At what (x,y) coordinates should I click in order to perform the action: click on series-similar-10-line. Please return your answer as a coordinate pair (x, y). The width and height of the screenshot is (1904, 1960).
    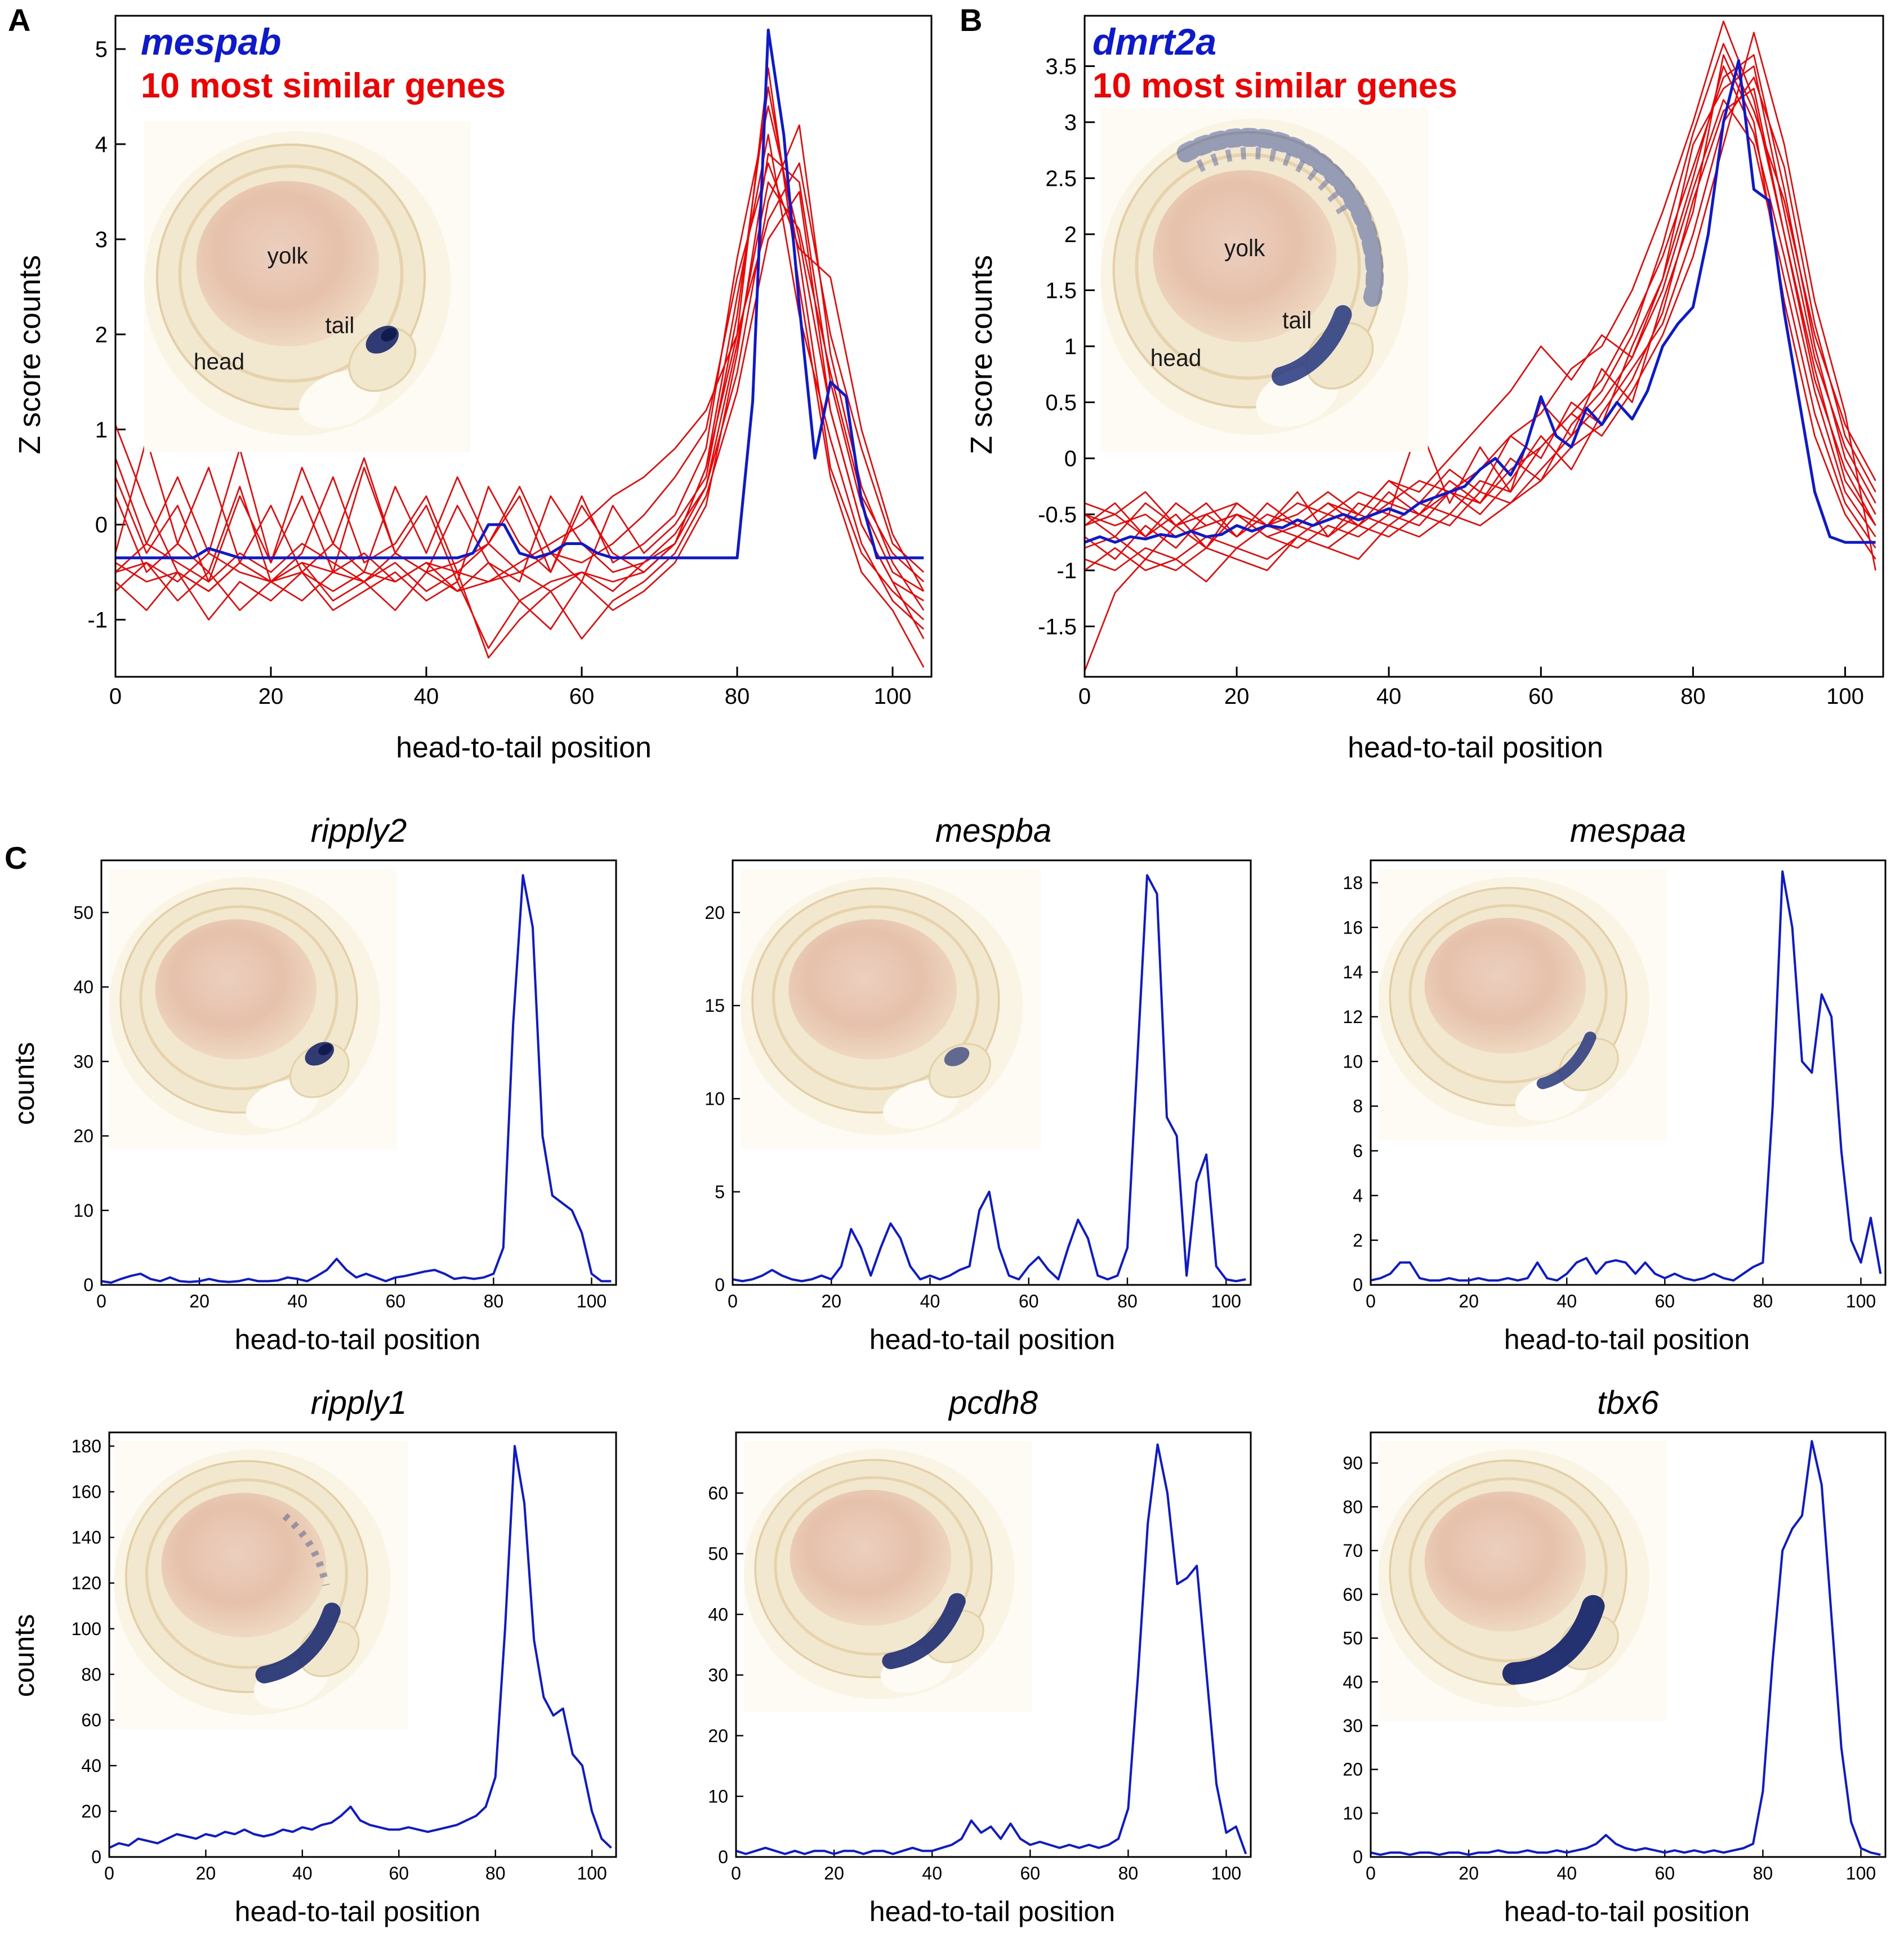
    Looking at the image, I should click on (520, 377).